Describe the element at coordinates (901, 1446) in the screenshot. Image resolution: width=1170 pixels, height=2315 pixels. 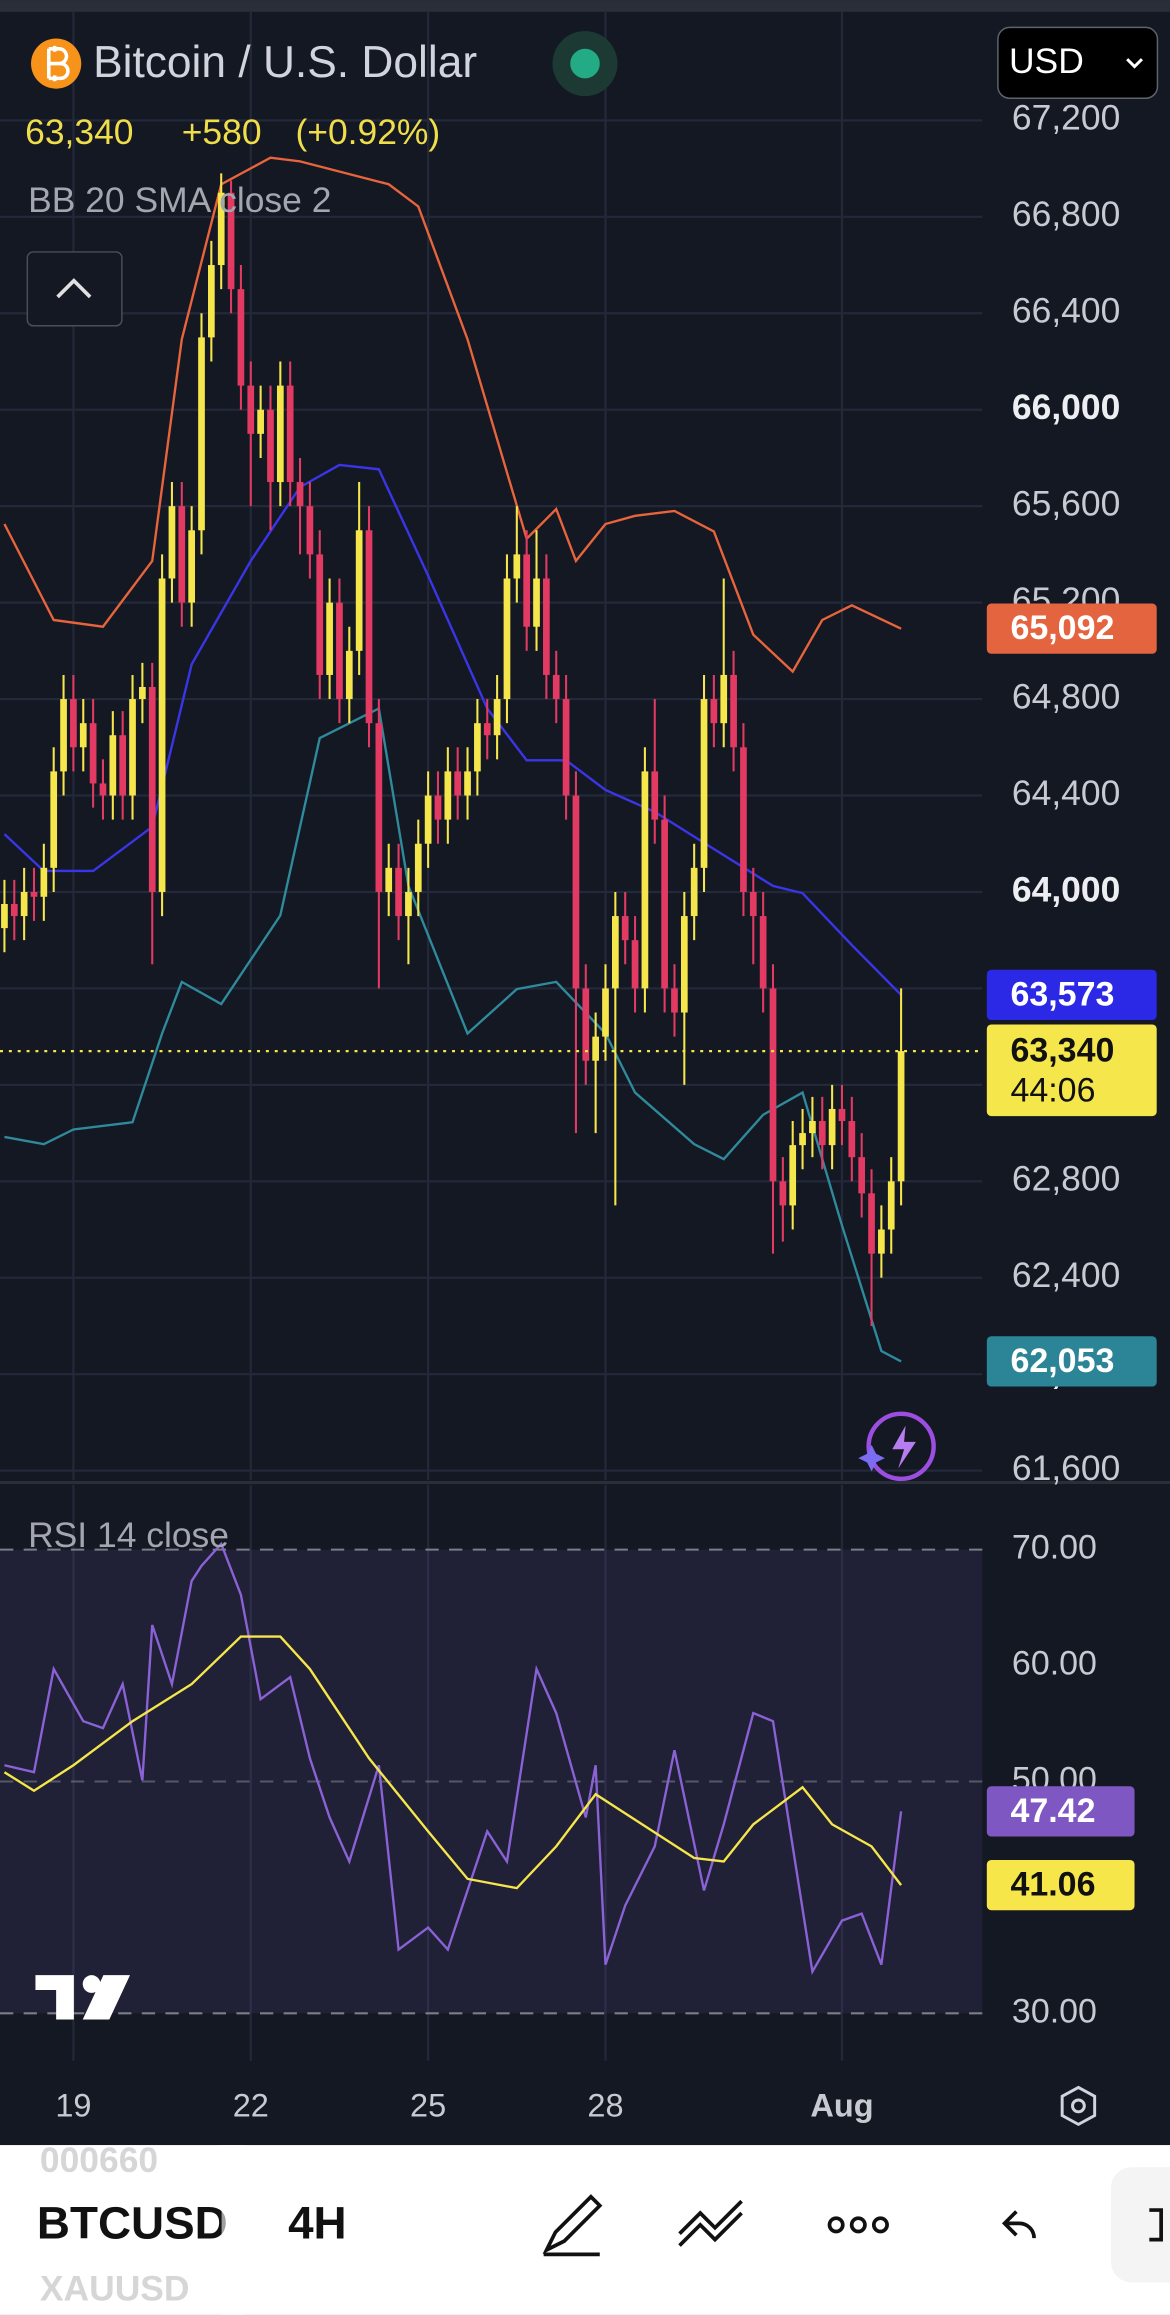
I see `assistant-button` at that location.